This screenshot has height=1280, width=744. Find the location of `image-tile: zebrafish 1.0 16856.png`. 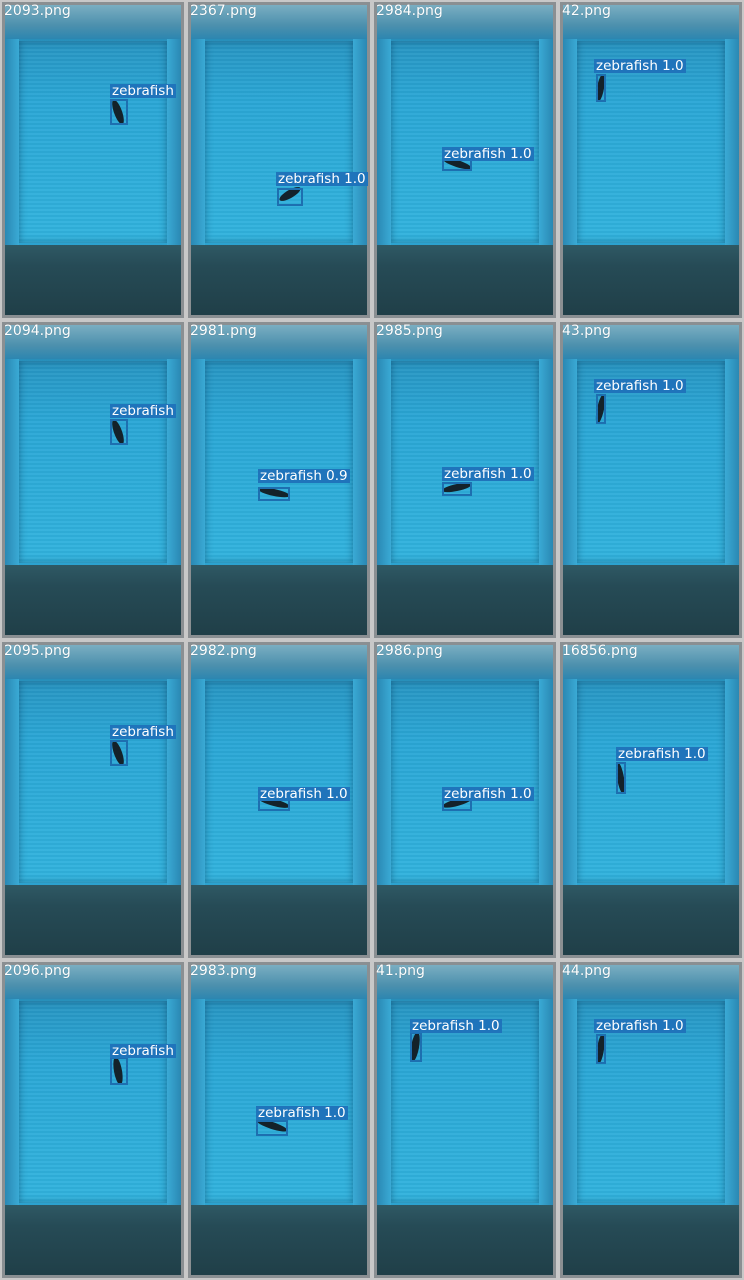

image-tile: zebrafish 1.0 16856.png is located at coordinates (651, 800).